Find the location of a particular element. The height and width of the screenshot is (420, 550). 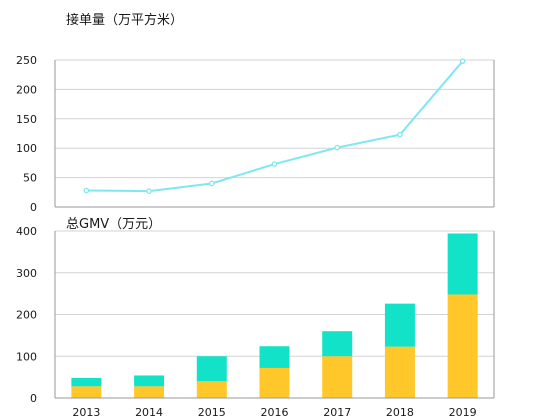

line-y-tick-label: 100 is located at coordinates (26, 148).